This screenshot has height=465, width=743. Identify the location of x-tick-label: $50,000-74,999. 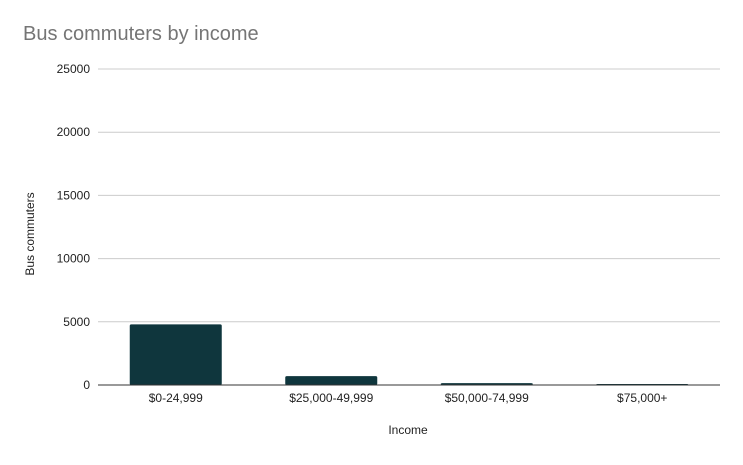
(487, 398).